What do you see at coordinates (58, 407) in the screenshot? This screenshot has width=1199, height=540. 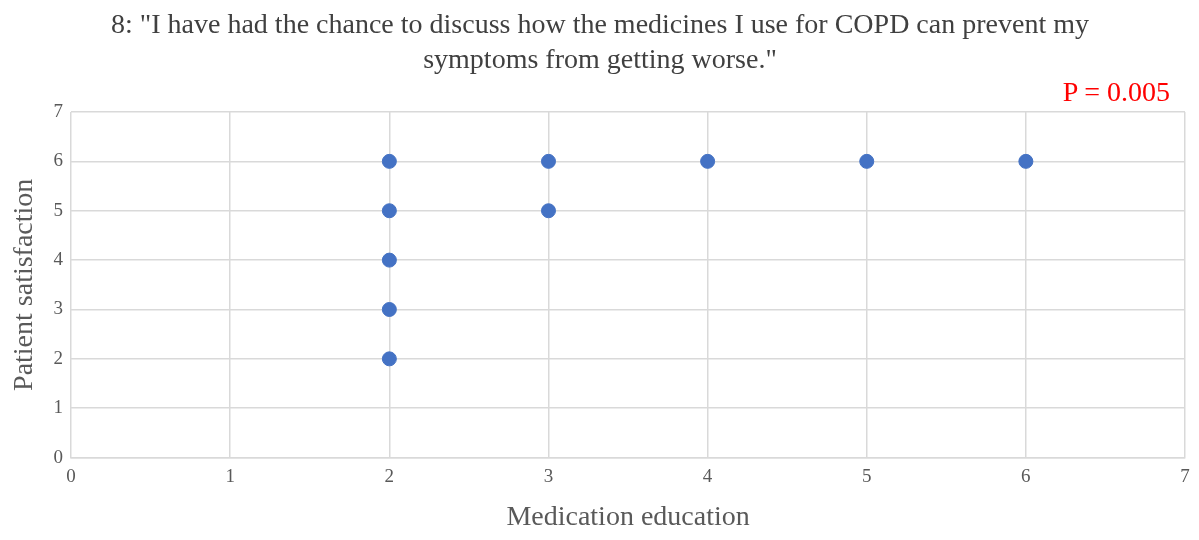 I see `y-tick-label: 1` at bounding box center [58, 407].